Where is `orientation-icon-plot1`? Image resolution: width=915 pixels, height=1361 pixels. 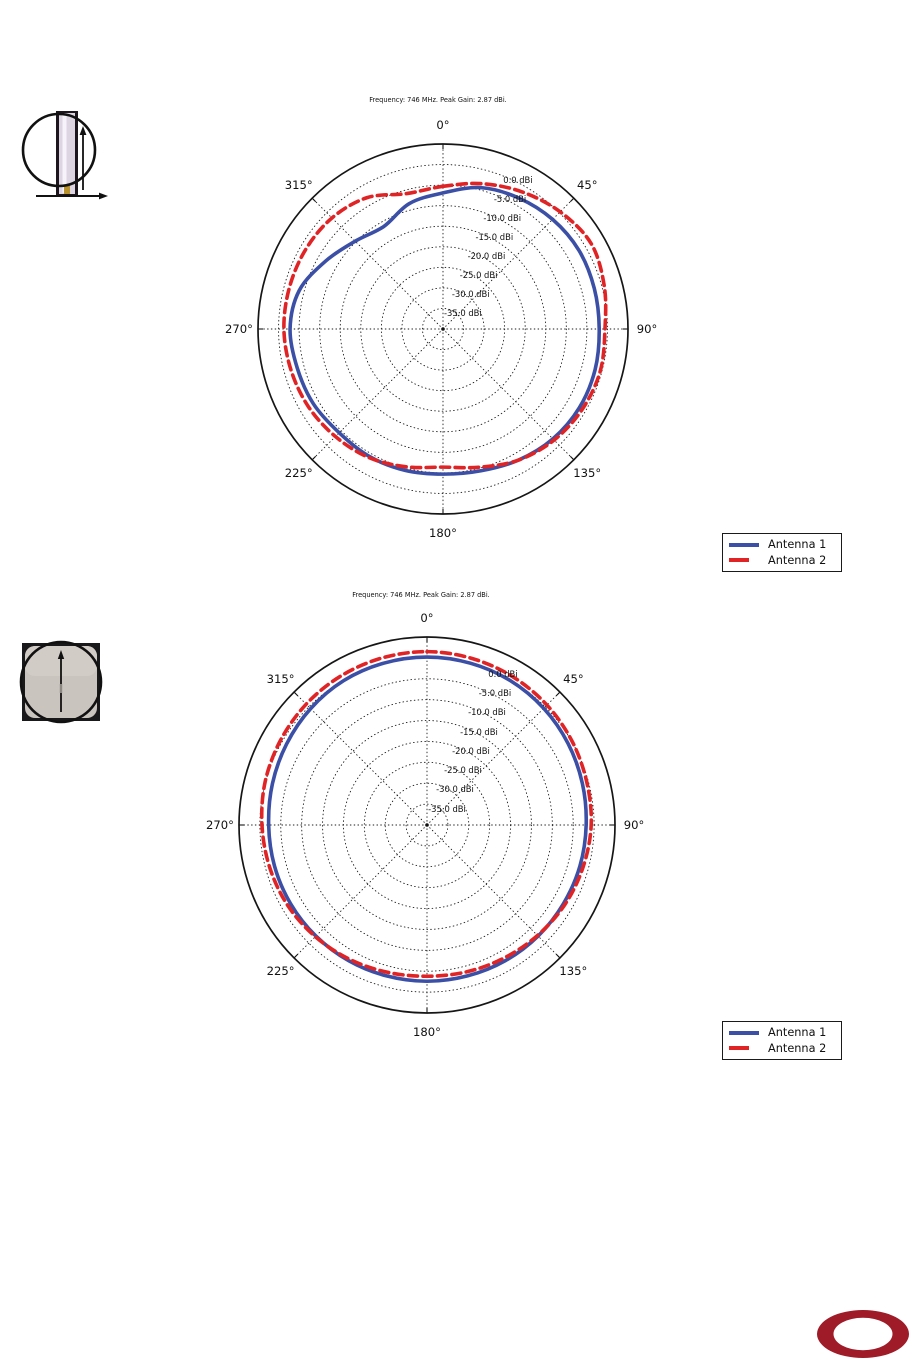
orientation-icon-plot1 is located at coordinates (64, 155).